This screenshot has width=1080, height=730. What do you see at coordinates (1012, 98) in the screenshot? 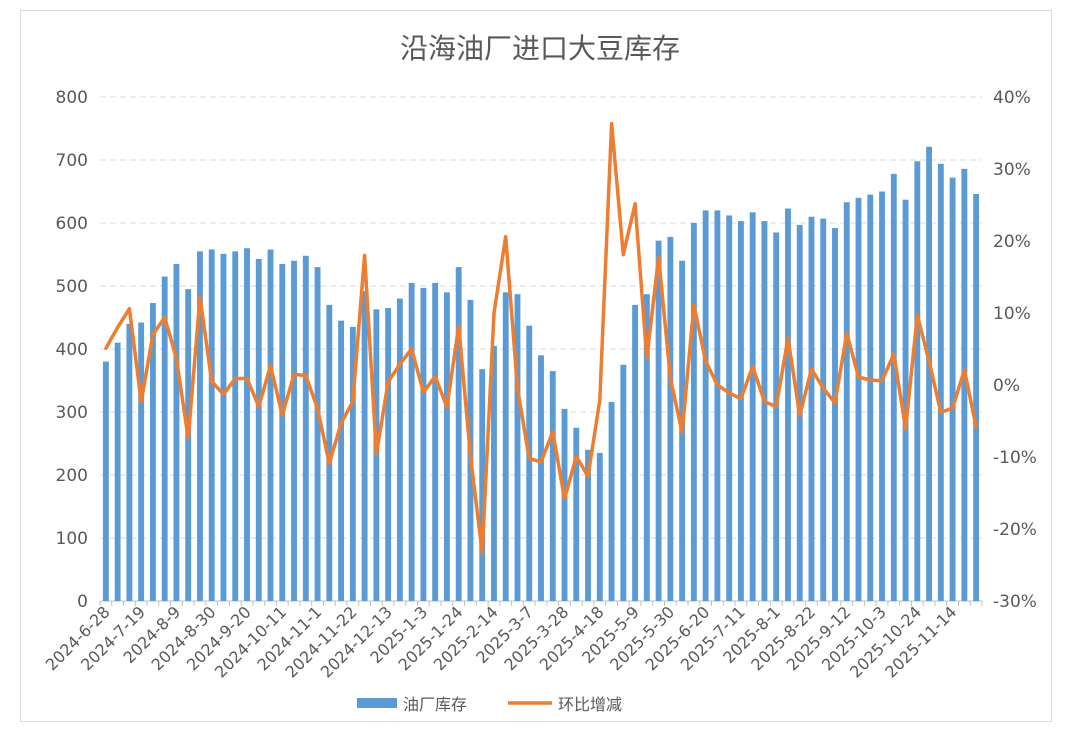
I see `right-tick-label: 40%` at bounding box center [1012, 98].